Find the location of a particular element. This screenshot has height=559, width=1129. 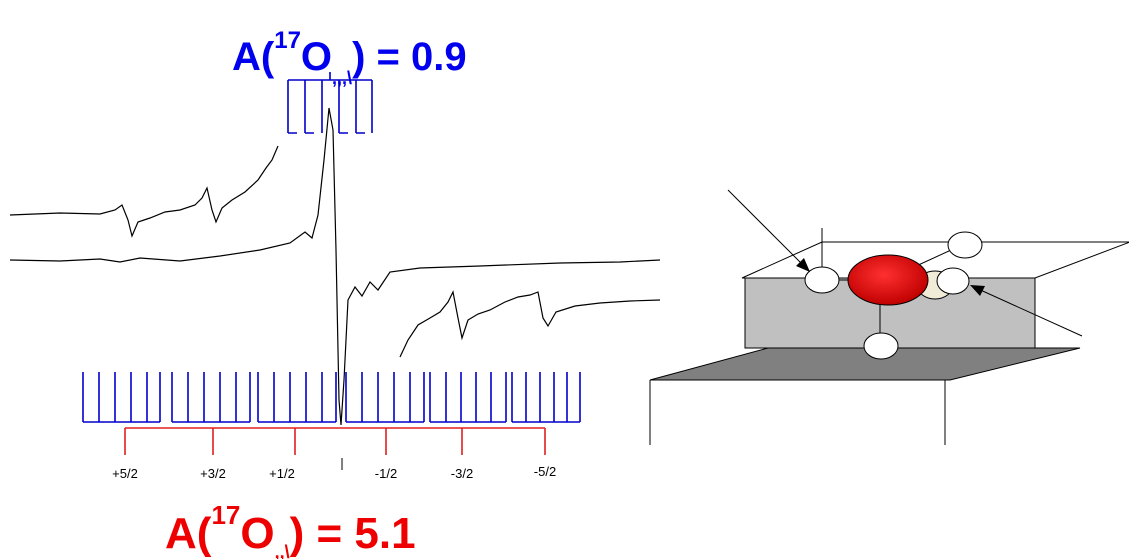

red-bracket is located at coordinates (335, 441).